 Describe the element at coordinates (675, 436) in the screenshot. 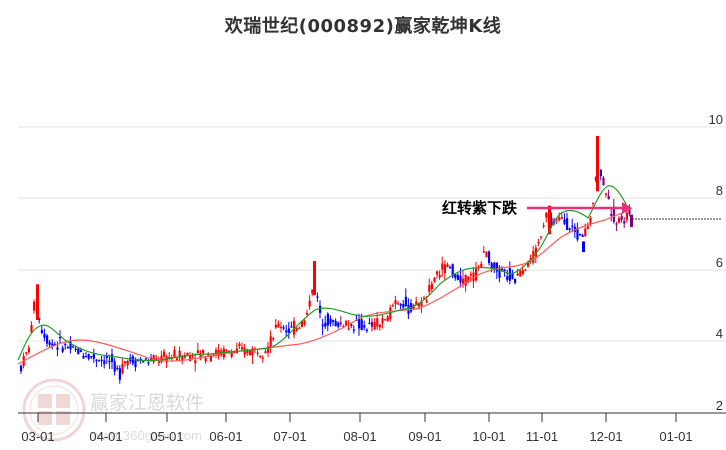

I see `x-tick: 01-01` at that location.